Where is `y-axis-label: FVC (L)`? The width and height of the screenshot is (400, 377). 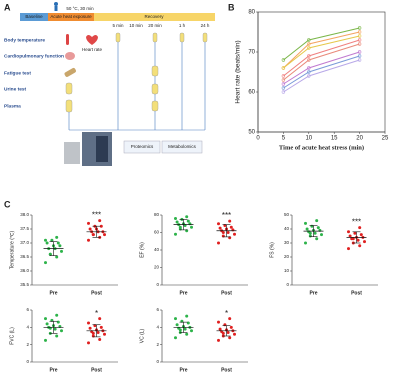
y-axis-label: FVC (L) is located at coordinates (12, 336).